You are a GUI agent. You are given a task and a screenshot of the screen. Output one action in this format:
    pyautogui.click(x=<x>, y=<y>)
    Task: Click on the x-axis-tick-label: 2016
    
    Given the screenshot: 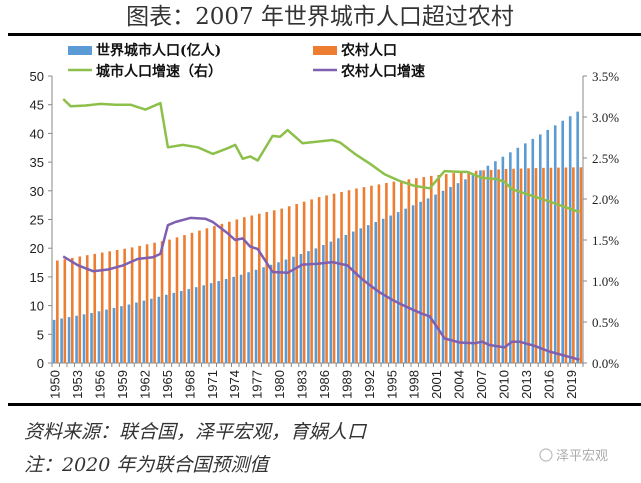 What is the action you would take?
    pyautogui.click(x=548, y=384)
    